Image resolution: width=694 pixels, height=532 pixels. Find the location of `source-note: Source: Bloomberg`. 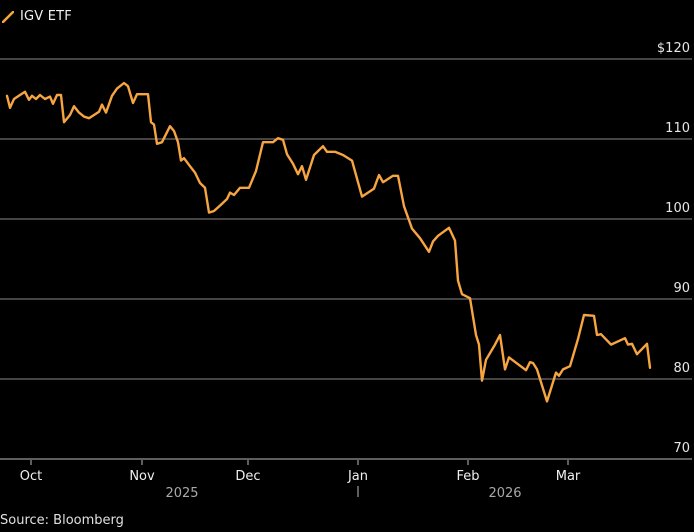

source-note: Source: Bloomberg is located at coordinates (62, 520).